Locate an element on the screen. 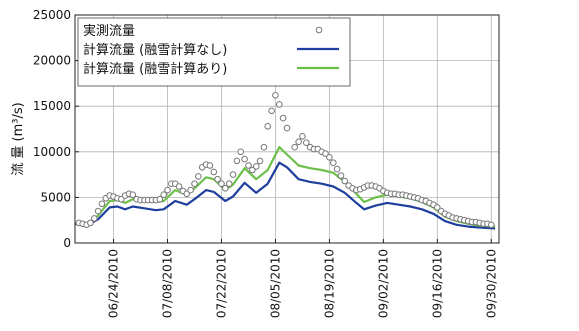 The height and width of the screenshot is (331, 579). legend-swatch-marker is located at coordinates (319, 30).